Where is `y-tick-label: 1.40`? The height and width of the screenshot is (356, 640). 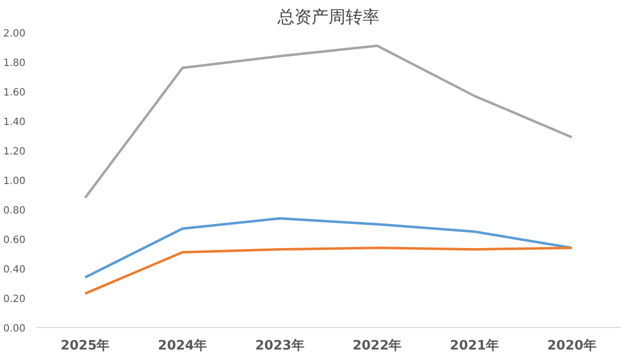 y-tick-label: 1.40 is located at coordinates (14, 122).